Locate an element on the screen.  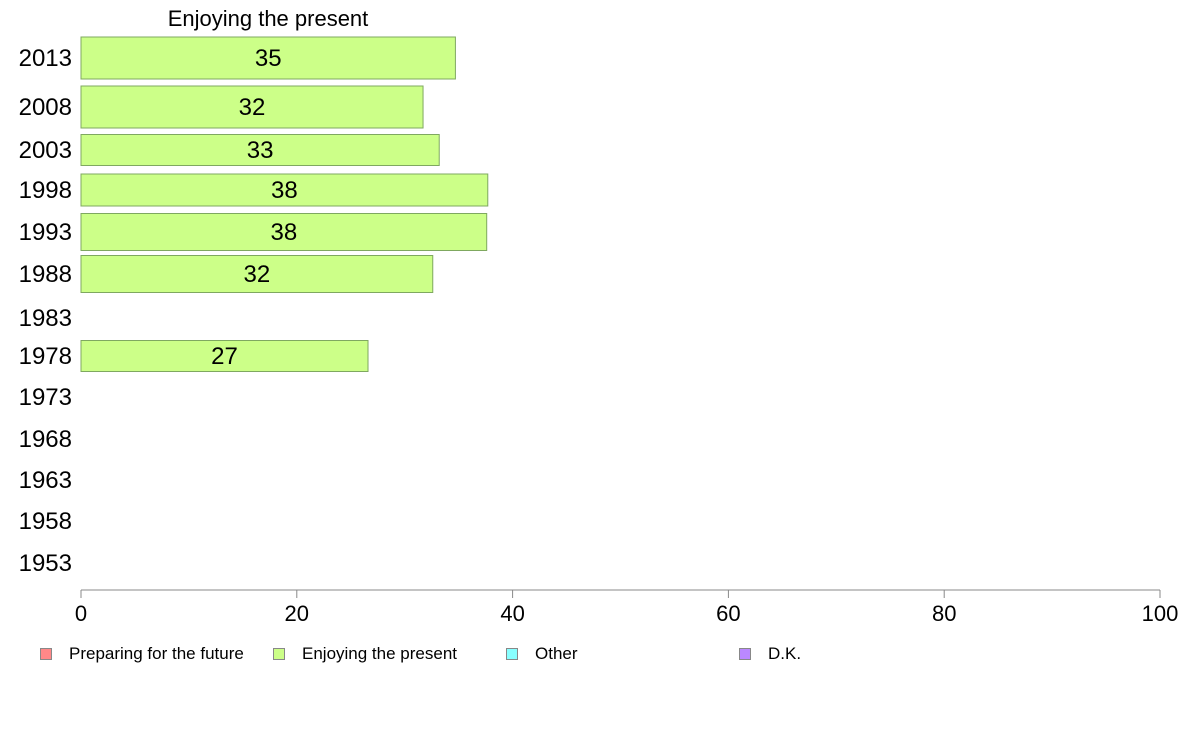
legend-item-preparing: Preparing for the future is located at coordinates (142, 654).